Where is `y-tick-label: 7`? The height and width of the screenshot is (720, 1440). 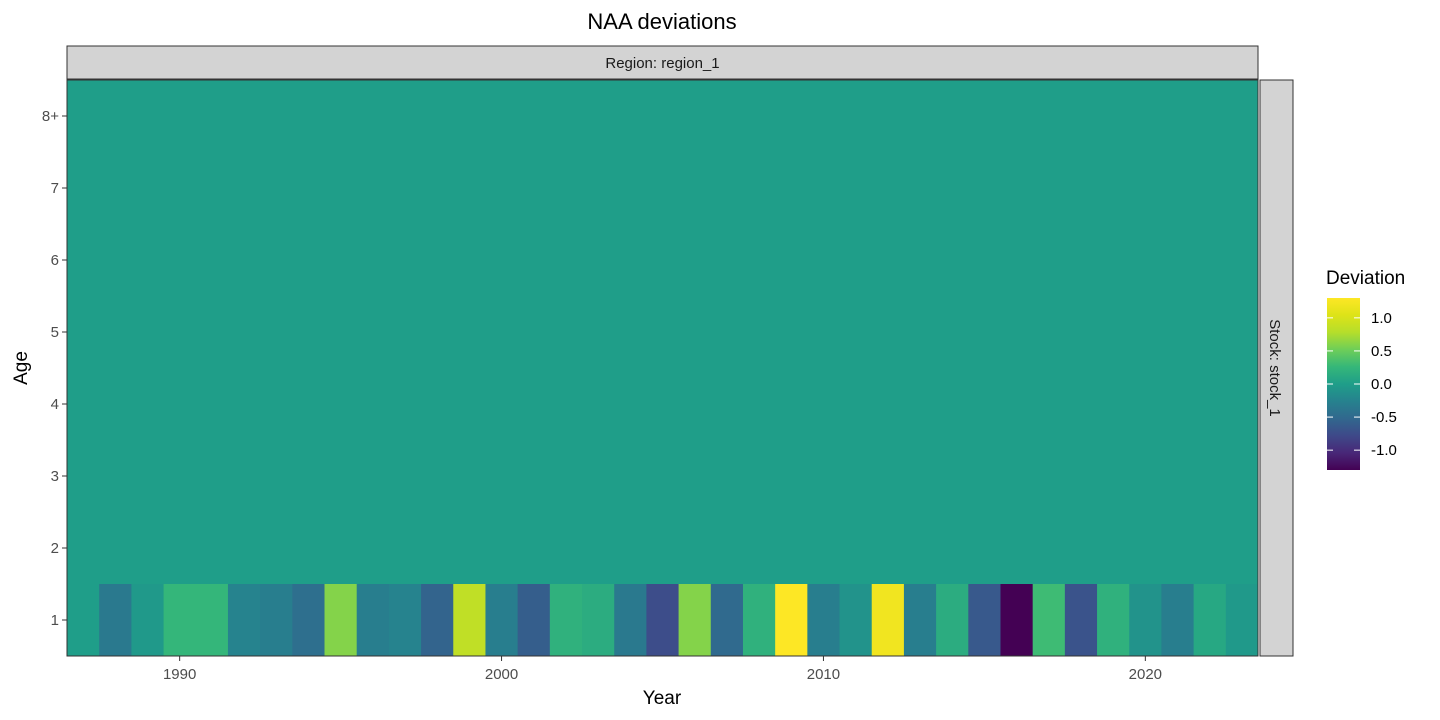 y-tick-label: 7 is located at coordinates (55, 188).